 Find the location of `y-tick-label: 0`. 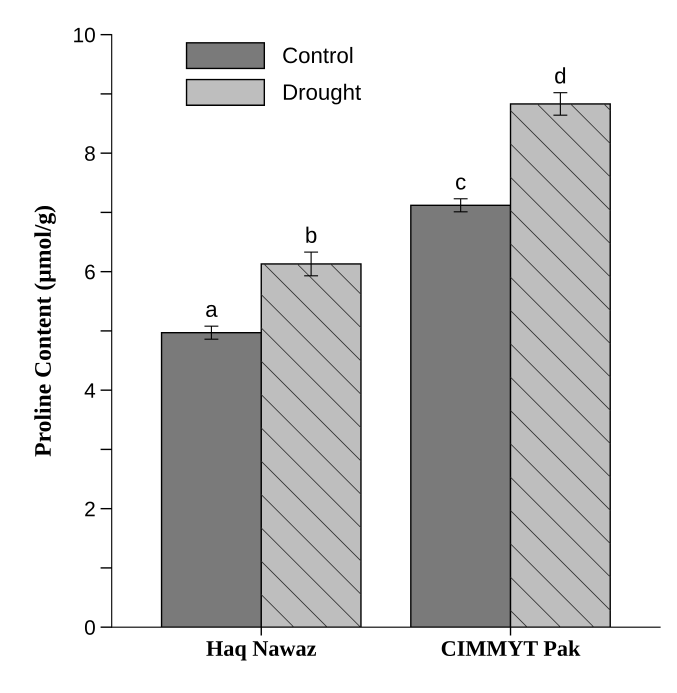

y-tick-label: 0 is located at coordinates (89, 627).